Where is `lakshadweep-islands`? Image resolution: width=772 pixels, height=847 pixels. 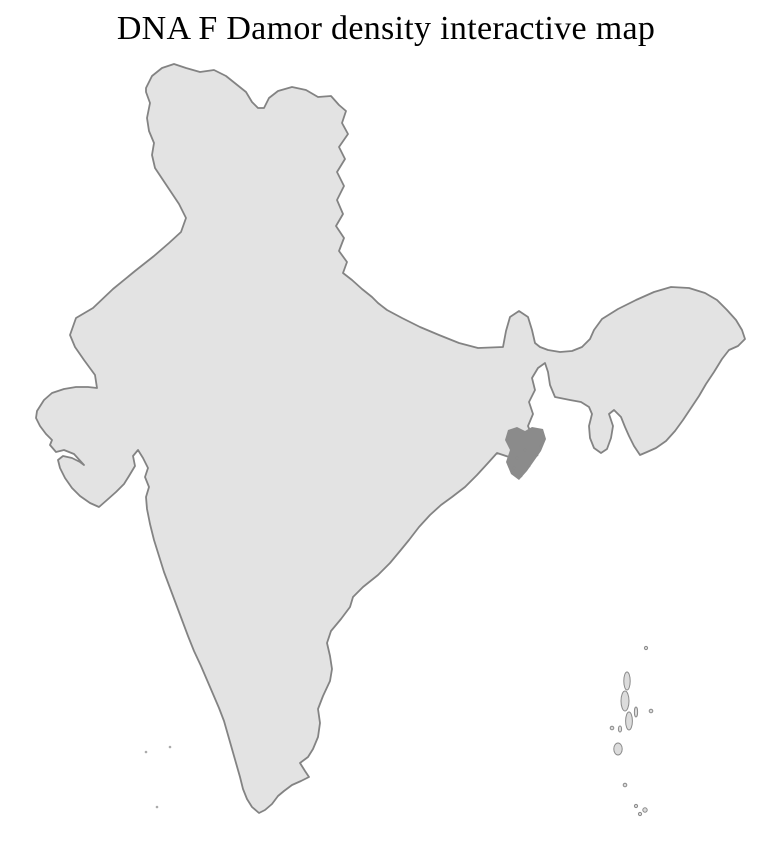 lakshadweep-islands is located at coordinates (158, 777).